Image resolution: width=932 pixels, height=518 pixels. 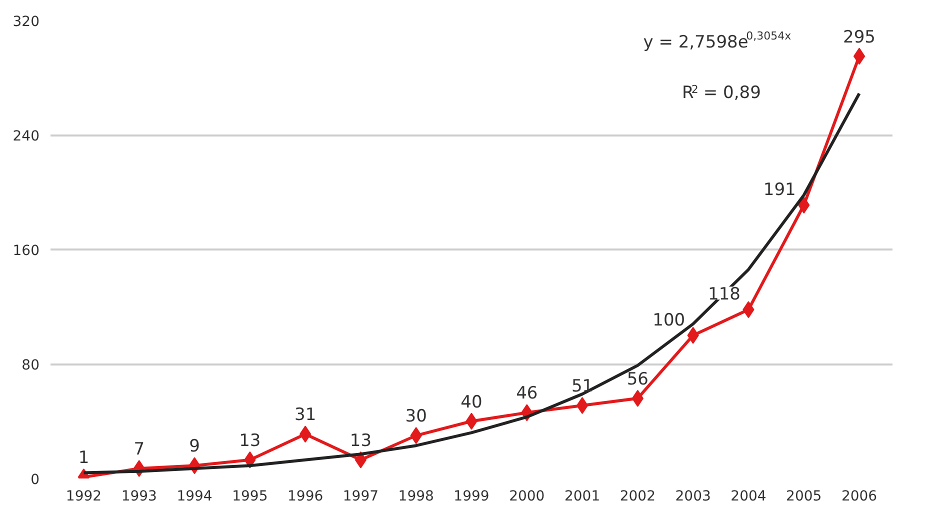 I want to click on data-label: 30, so click(x=416, y=416).